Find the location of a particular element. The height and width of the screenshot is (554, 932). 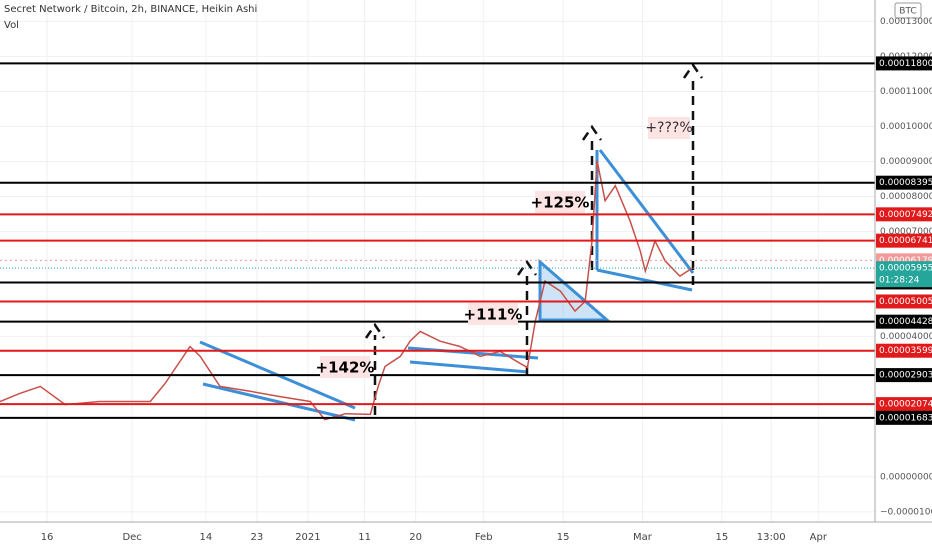

level-label: 0.00004428 is located at coordinates (905, 322).